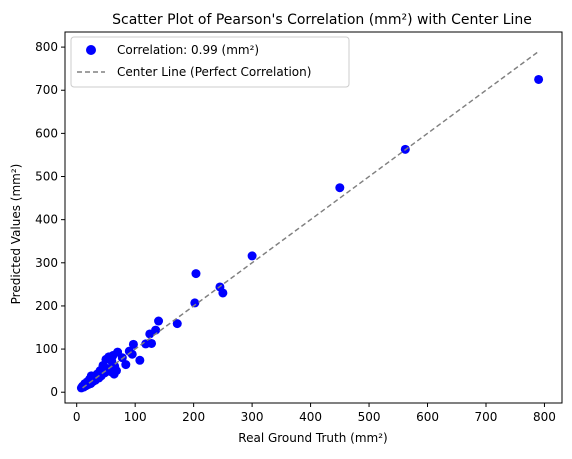 Image resolution: width=572 pixels, height=459 pixels. I want to click on legend-label-center-line: Center Line (Perfect Correlation), so click(214, 72).